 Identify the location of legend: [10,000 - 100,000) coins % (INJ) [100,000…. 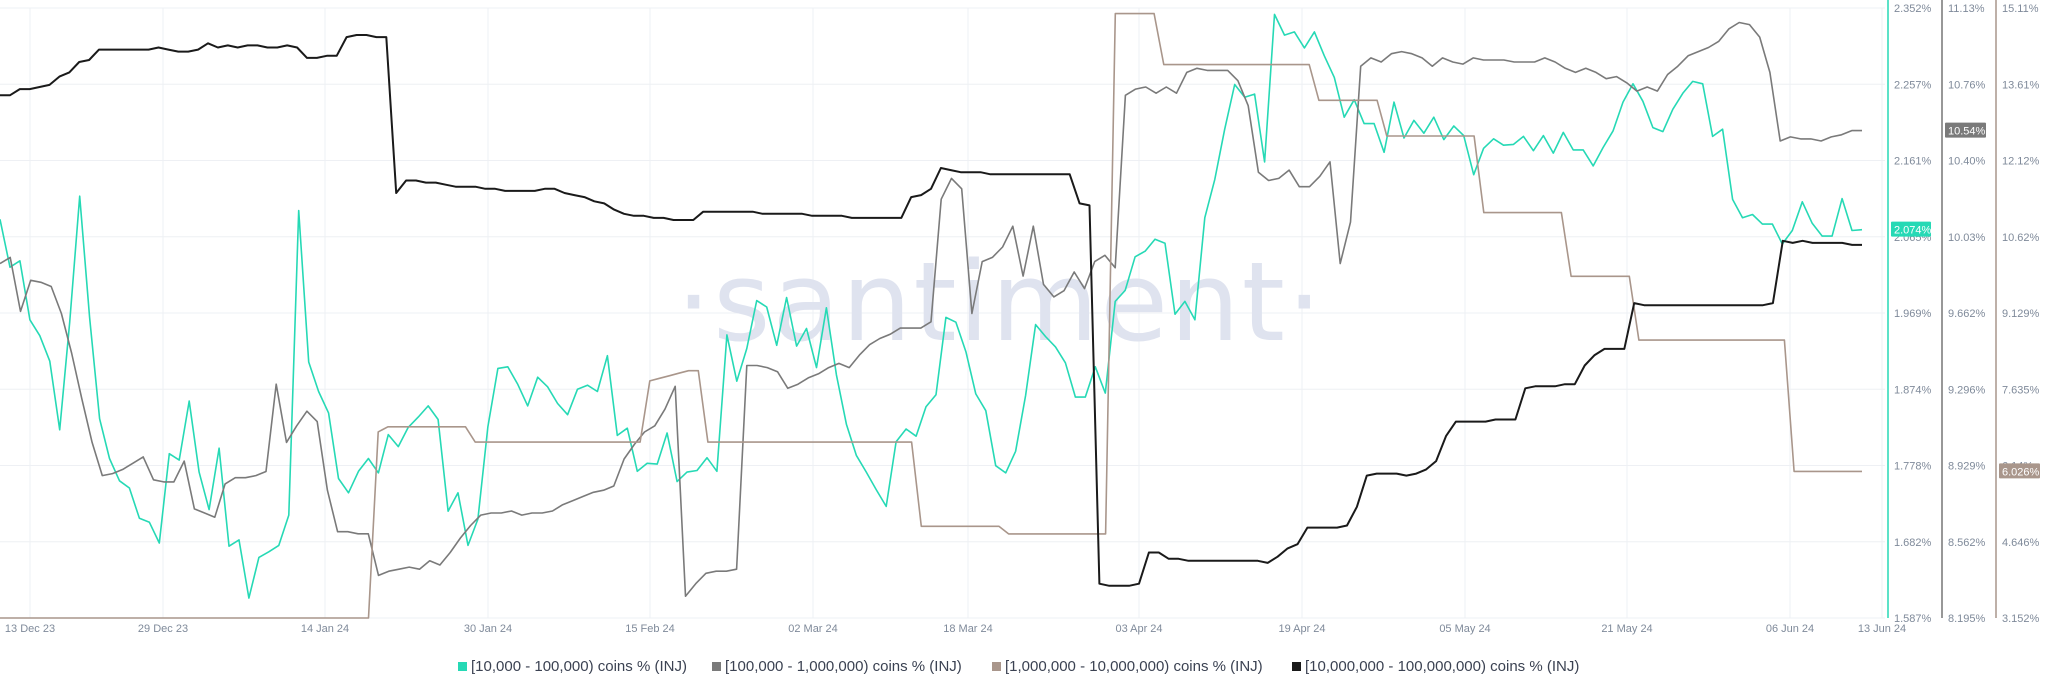
(1018, 666).